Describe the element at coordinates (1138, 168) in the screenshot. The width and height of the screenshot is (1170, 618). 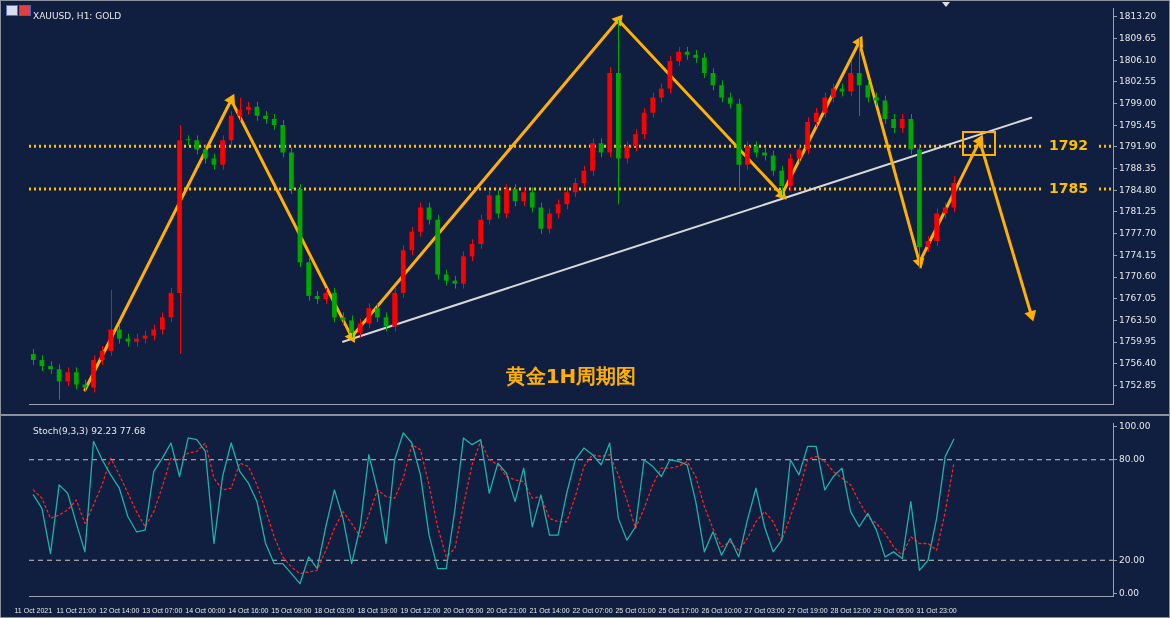
I see `y-tick-label: 1788.35` at that location.